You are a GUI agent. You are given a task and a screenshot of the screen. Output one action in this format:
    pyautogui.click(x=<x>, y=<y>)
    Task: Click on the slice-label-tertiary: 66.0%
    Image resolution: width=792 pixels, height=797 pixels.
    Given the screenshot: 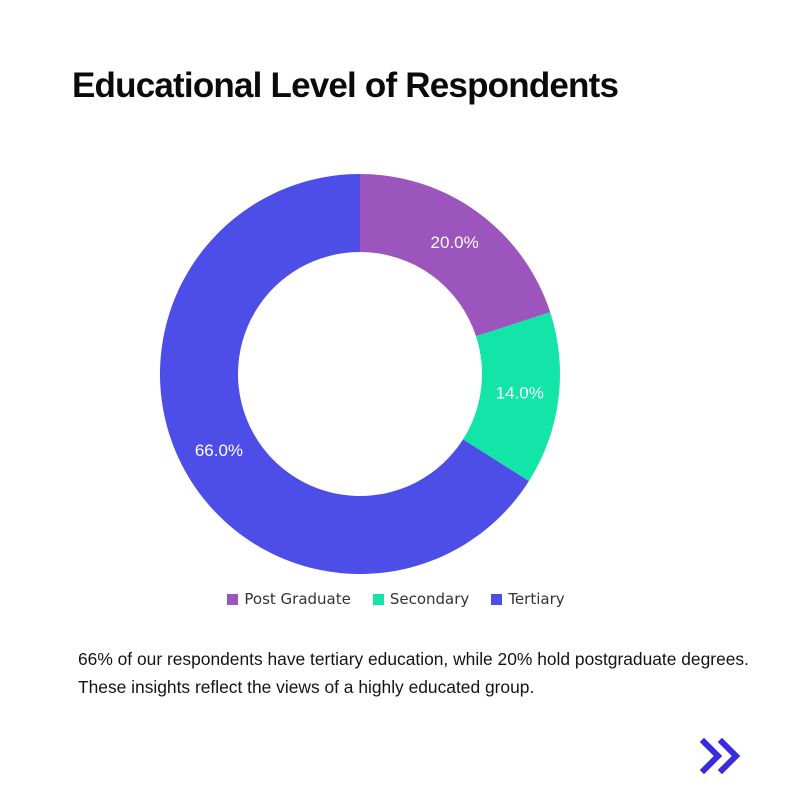 What is the action you would take?
    pyautogui.click(x=219, y=450)
    